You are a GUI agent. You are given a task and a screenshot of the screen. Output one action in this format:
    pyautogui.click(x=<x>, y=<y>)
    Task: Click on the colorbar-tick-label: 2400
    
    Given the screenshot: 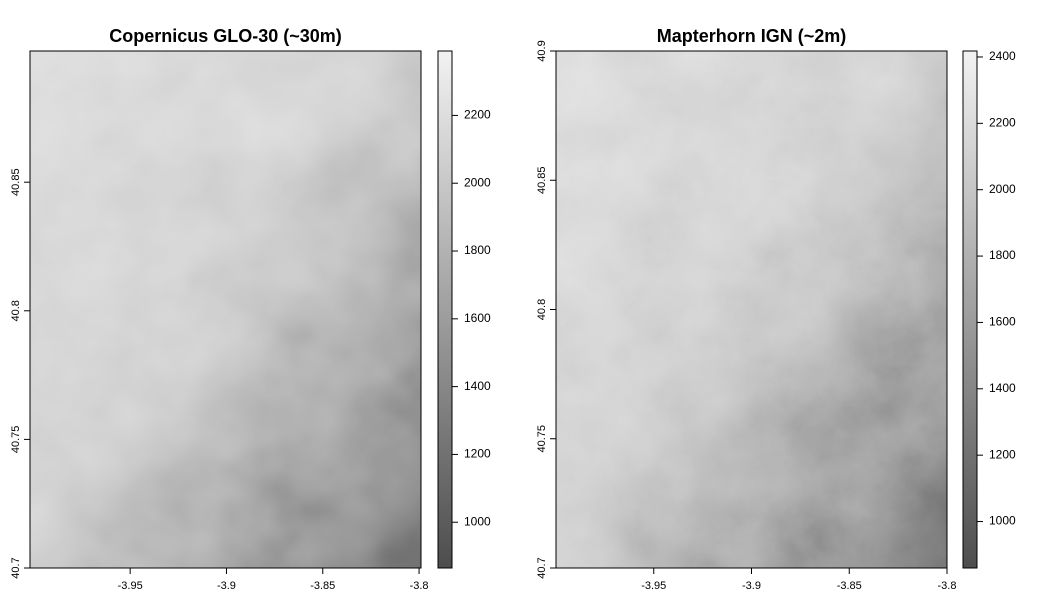 What is the action you would take?
    pyautogui.click(x=1002, y=56)
    